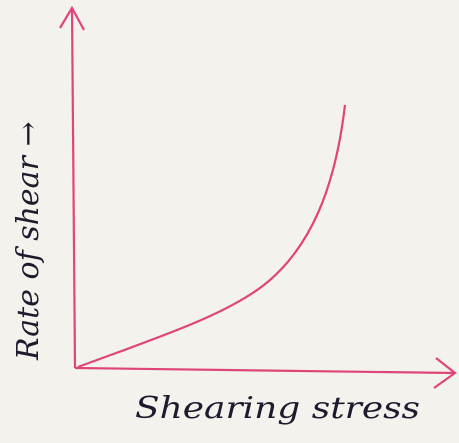 Image resolution: width=459 pixels, height=443 pixels. I want to click on x-axis, so click(265, 370).